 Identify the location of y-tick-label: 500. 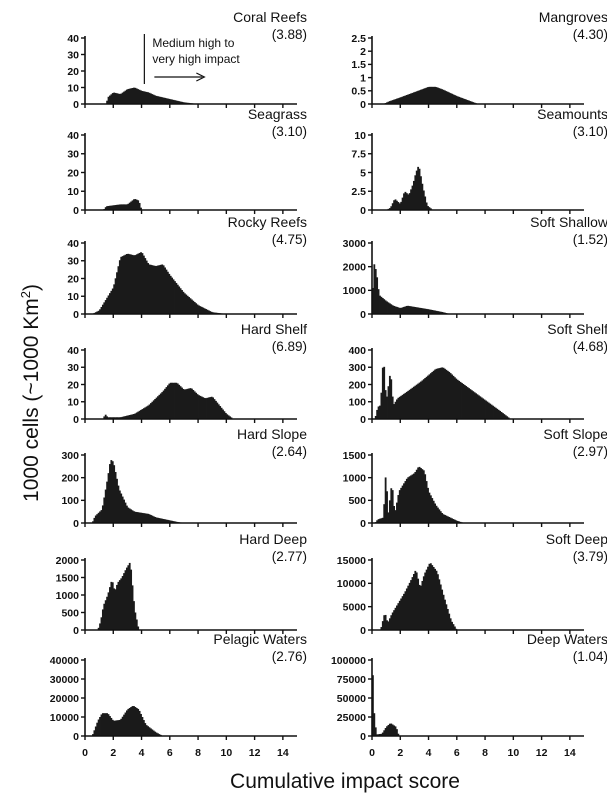
(357, 501).